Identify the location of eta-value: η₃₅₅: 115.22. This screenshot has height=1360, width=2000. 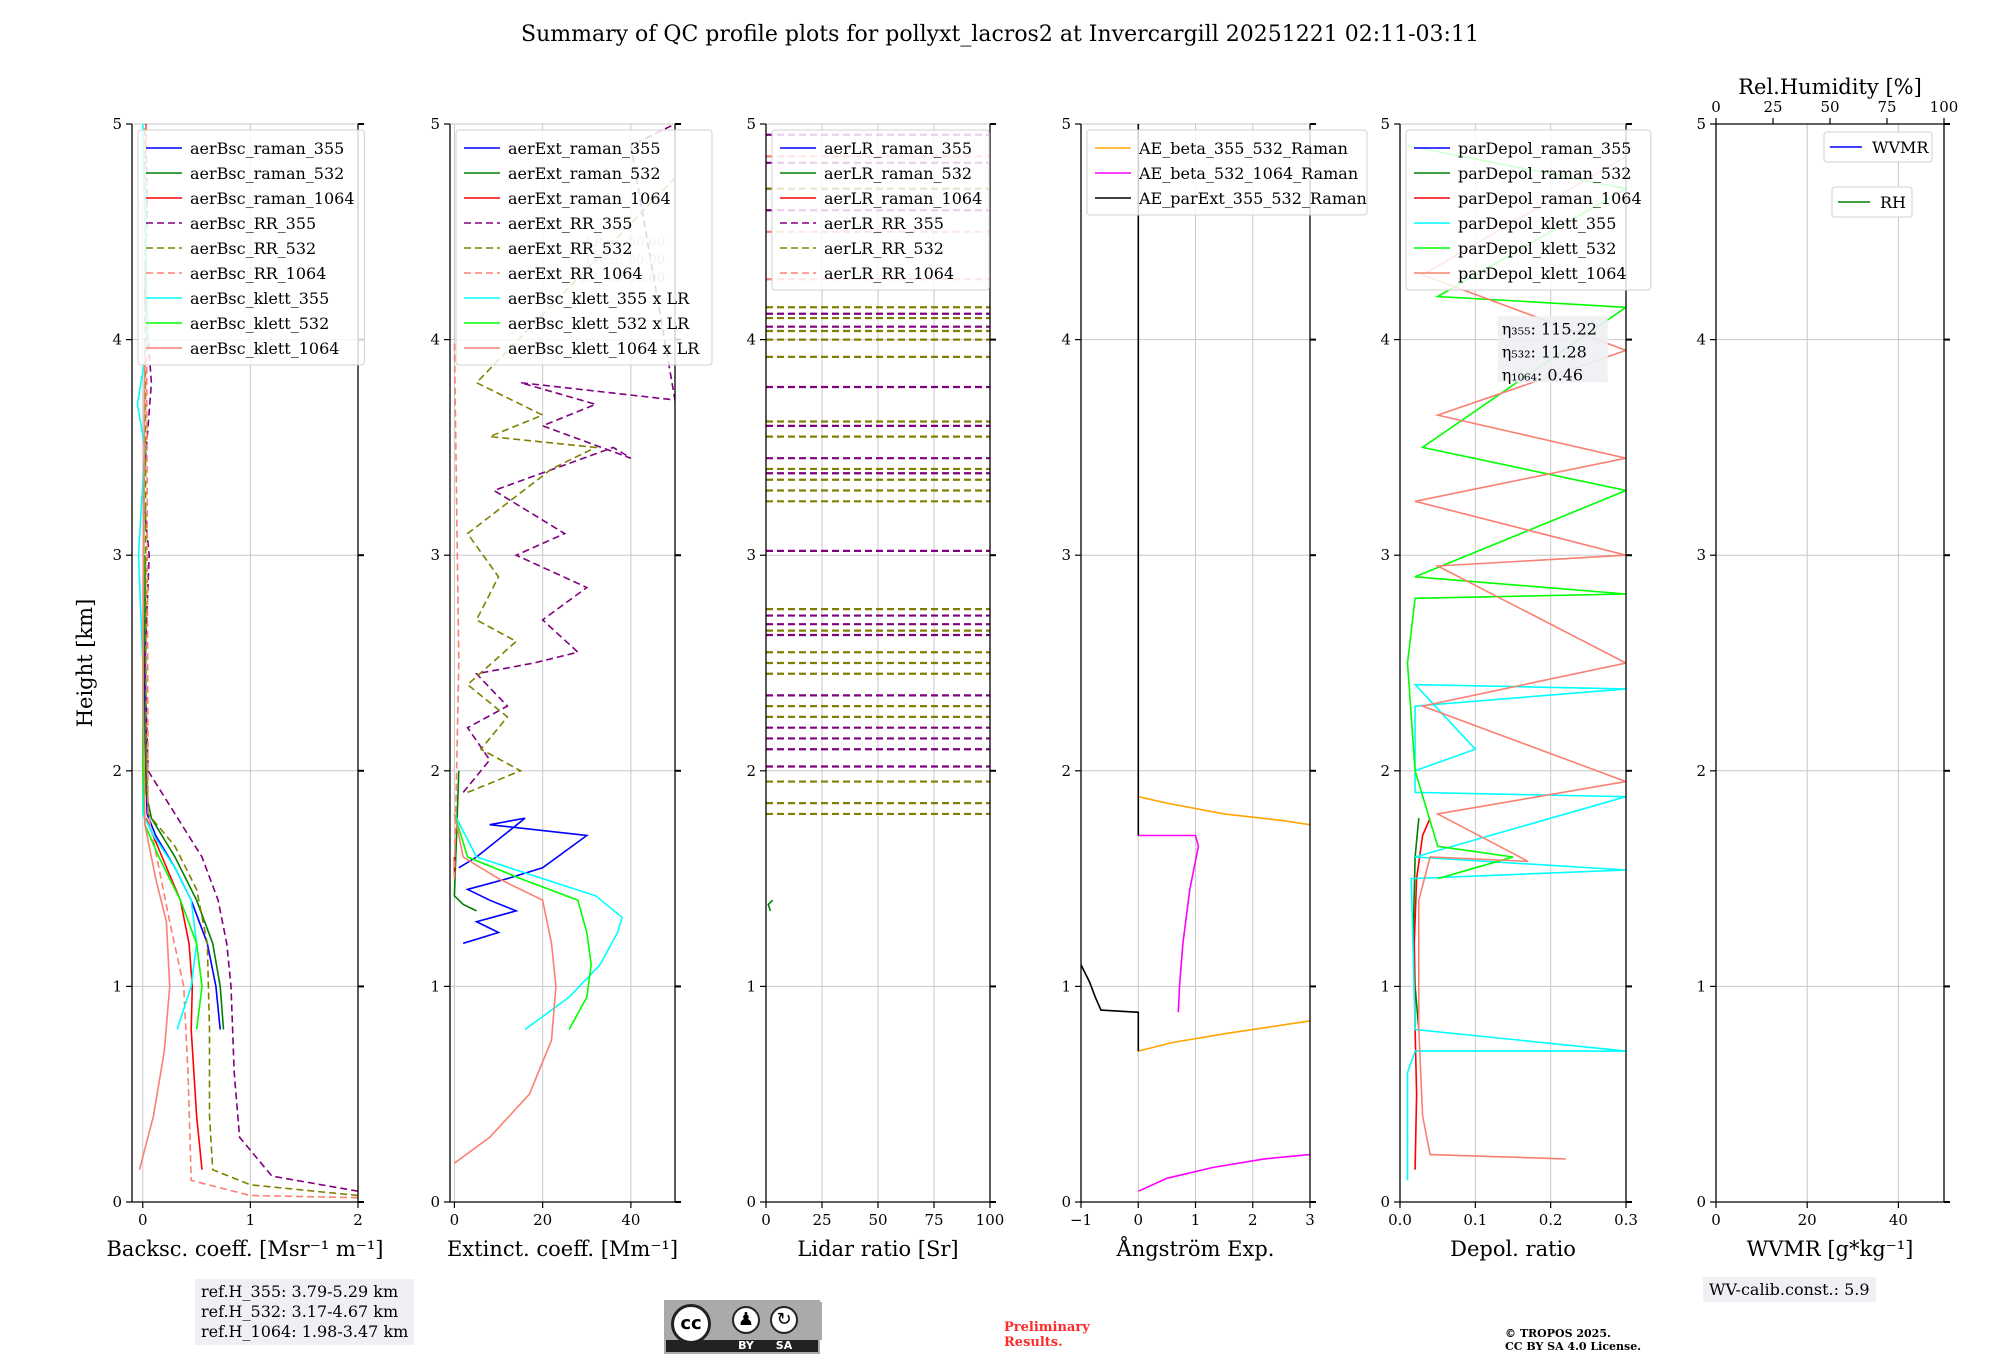
(1549, 328).